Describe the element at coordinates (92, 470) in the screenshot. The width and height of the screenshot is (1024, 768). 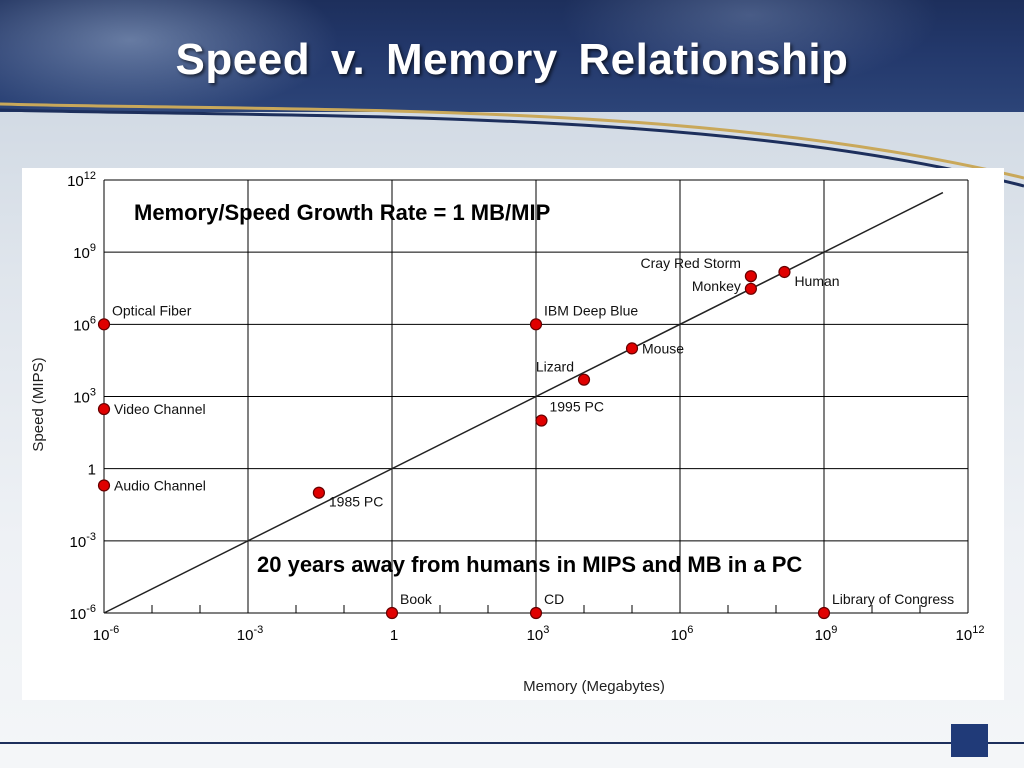
I see `y-tick-label: 1` at that location.